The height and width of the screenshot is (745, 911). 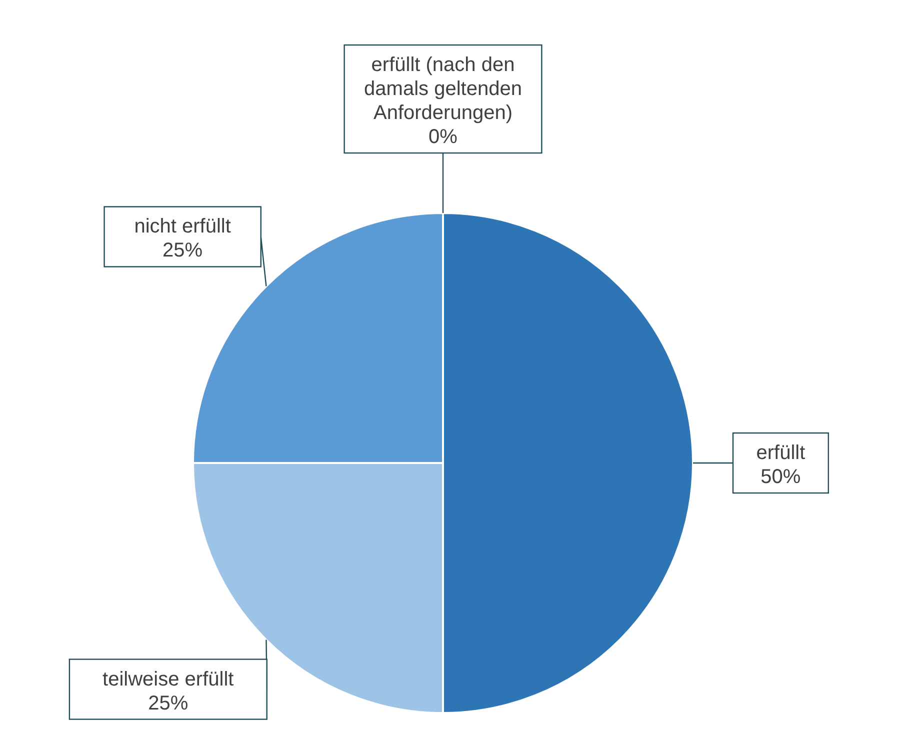 What do you see at coordinates (443, 137) in the screenshot?
I see `text: 0%` at bounding box center [443, 137].